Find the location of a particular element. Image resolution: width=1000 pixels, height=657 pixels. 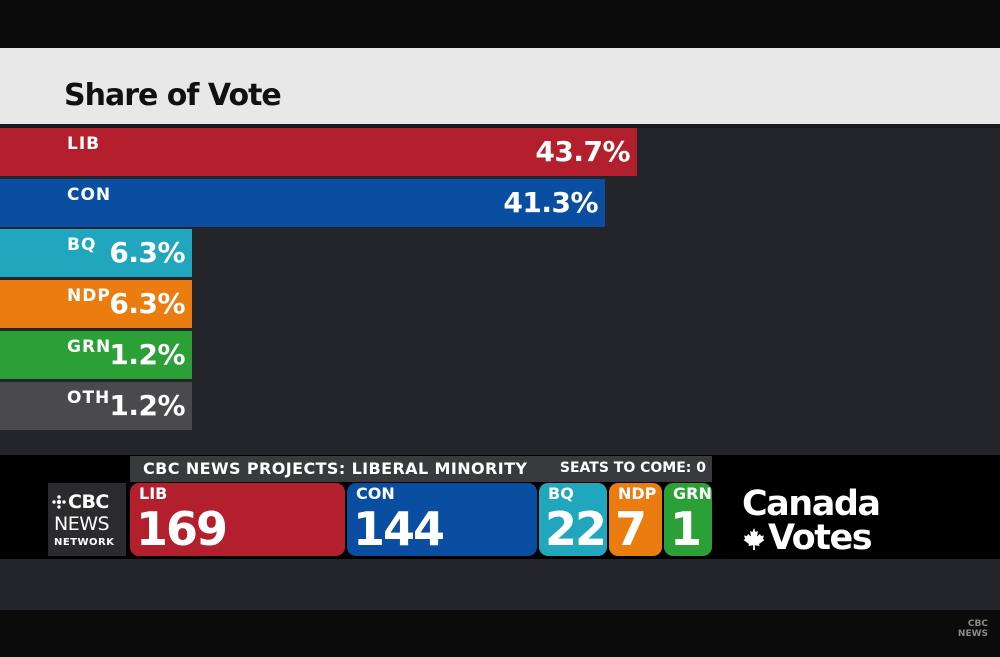

canada-votes-brand: Canada Votes is located at coordinates (811, 521).